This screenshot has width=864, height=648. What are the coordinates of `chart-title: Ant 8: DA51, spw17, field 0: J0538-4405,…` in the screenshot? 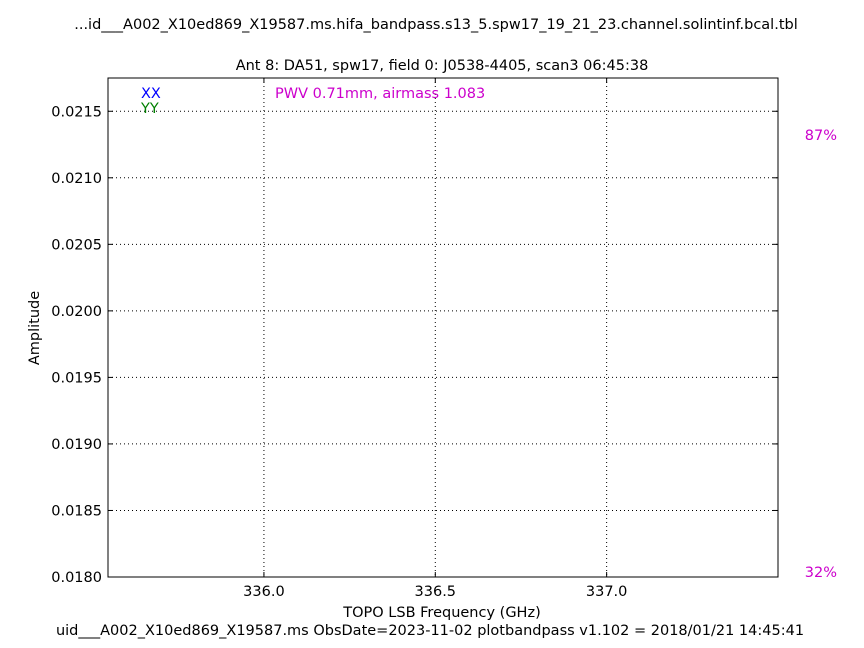 It's located at (442, 66).